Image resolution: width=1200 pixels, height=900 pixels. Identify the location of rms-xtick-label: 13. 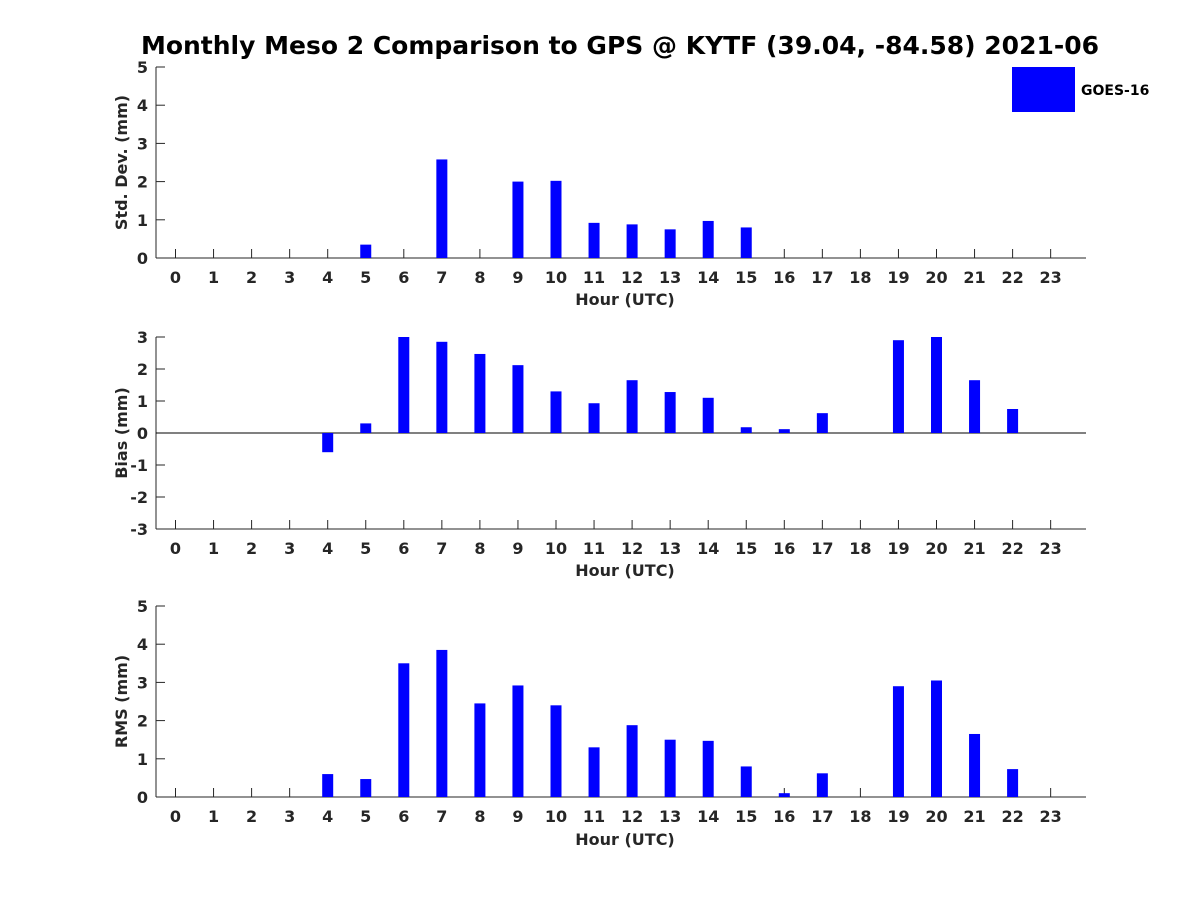
(670, 816).